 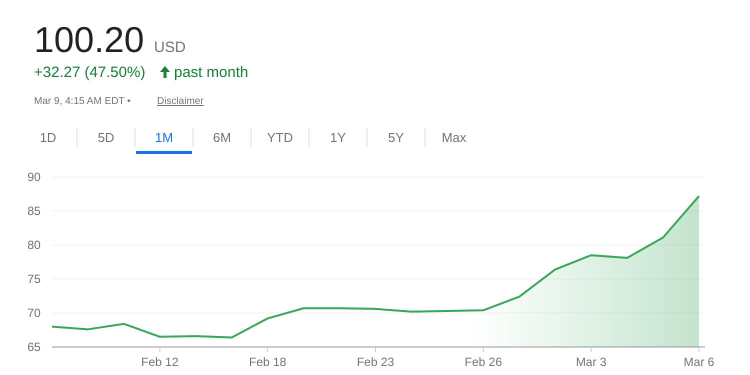 I want to click on y-tick-label: 85, so click(x=34, y=211).